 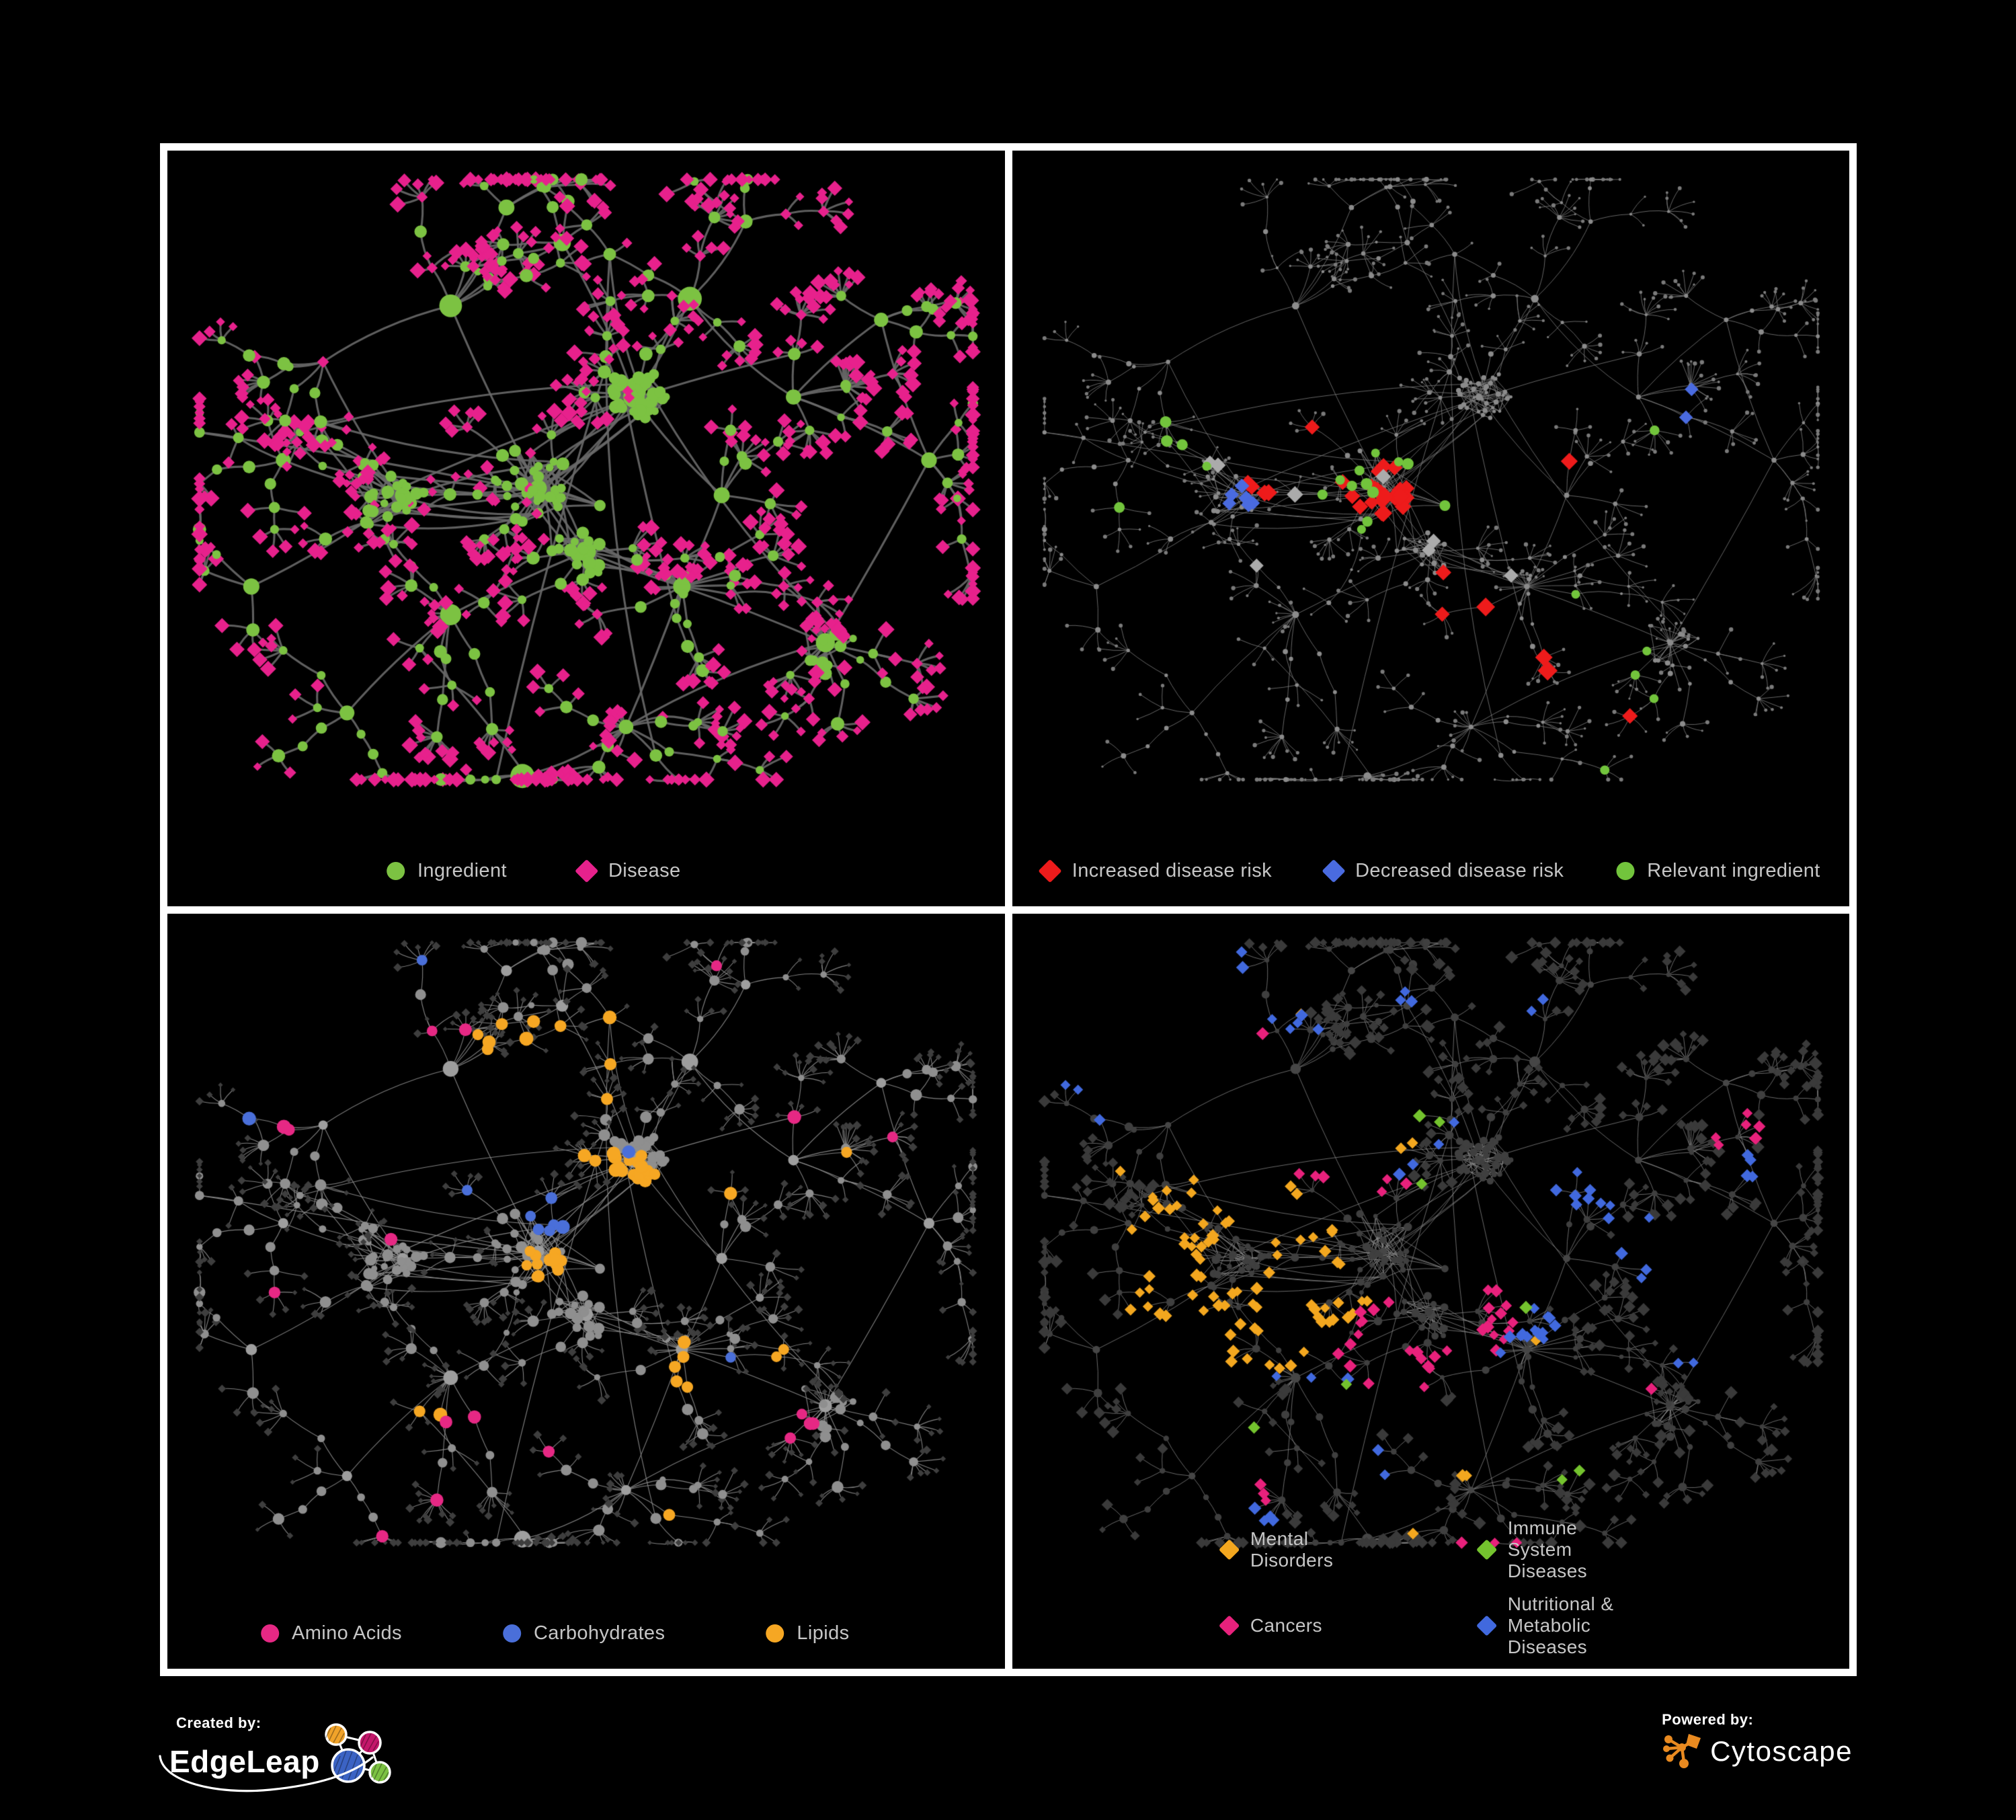 I want to click on amino-acids-circle-icon, so click(x=269, y=1633).